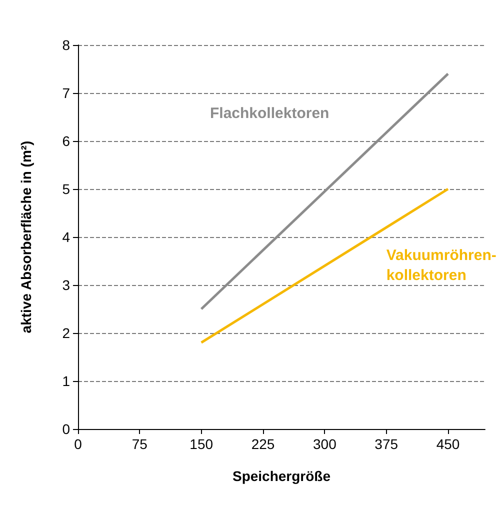  I want to click on x-tick-label: 450, so click(448, 444).